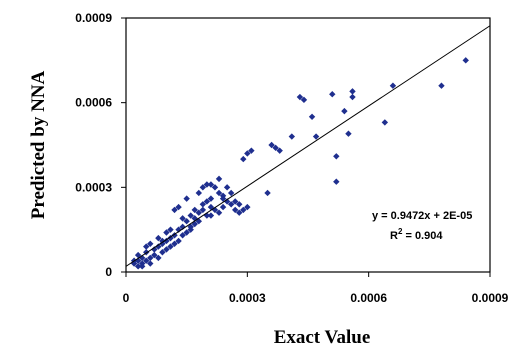  Describe the element at coordinates (93, 18) in the screenshot. I see `y-tick-label: 0.0009` at that location.